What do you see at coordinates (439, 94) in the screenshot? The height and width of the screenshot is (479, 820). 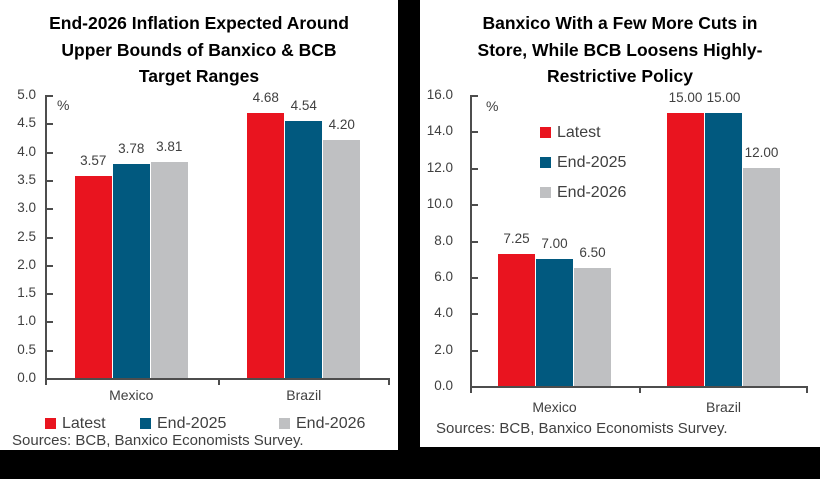 I see `y-tick-label: 16.0` at bounding box center [439, 94].